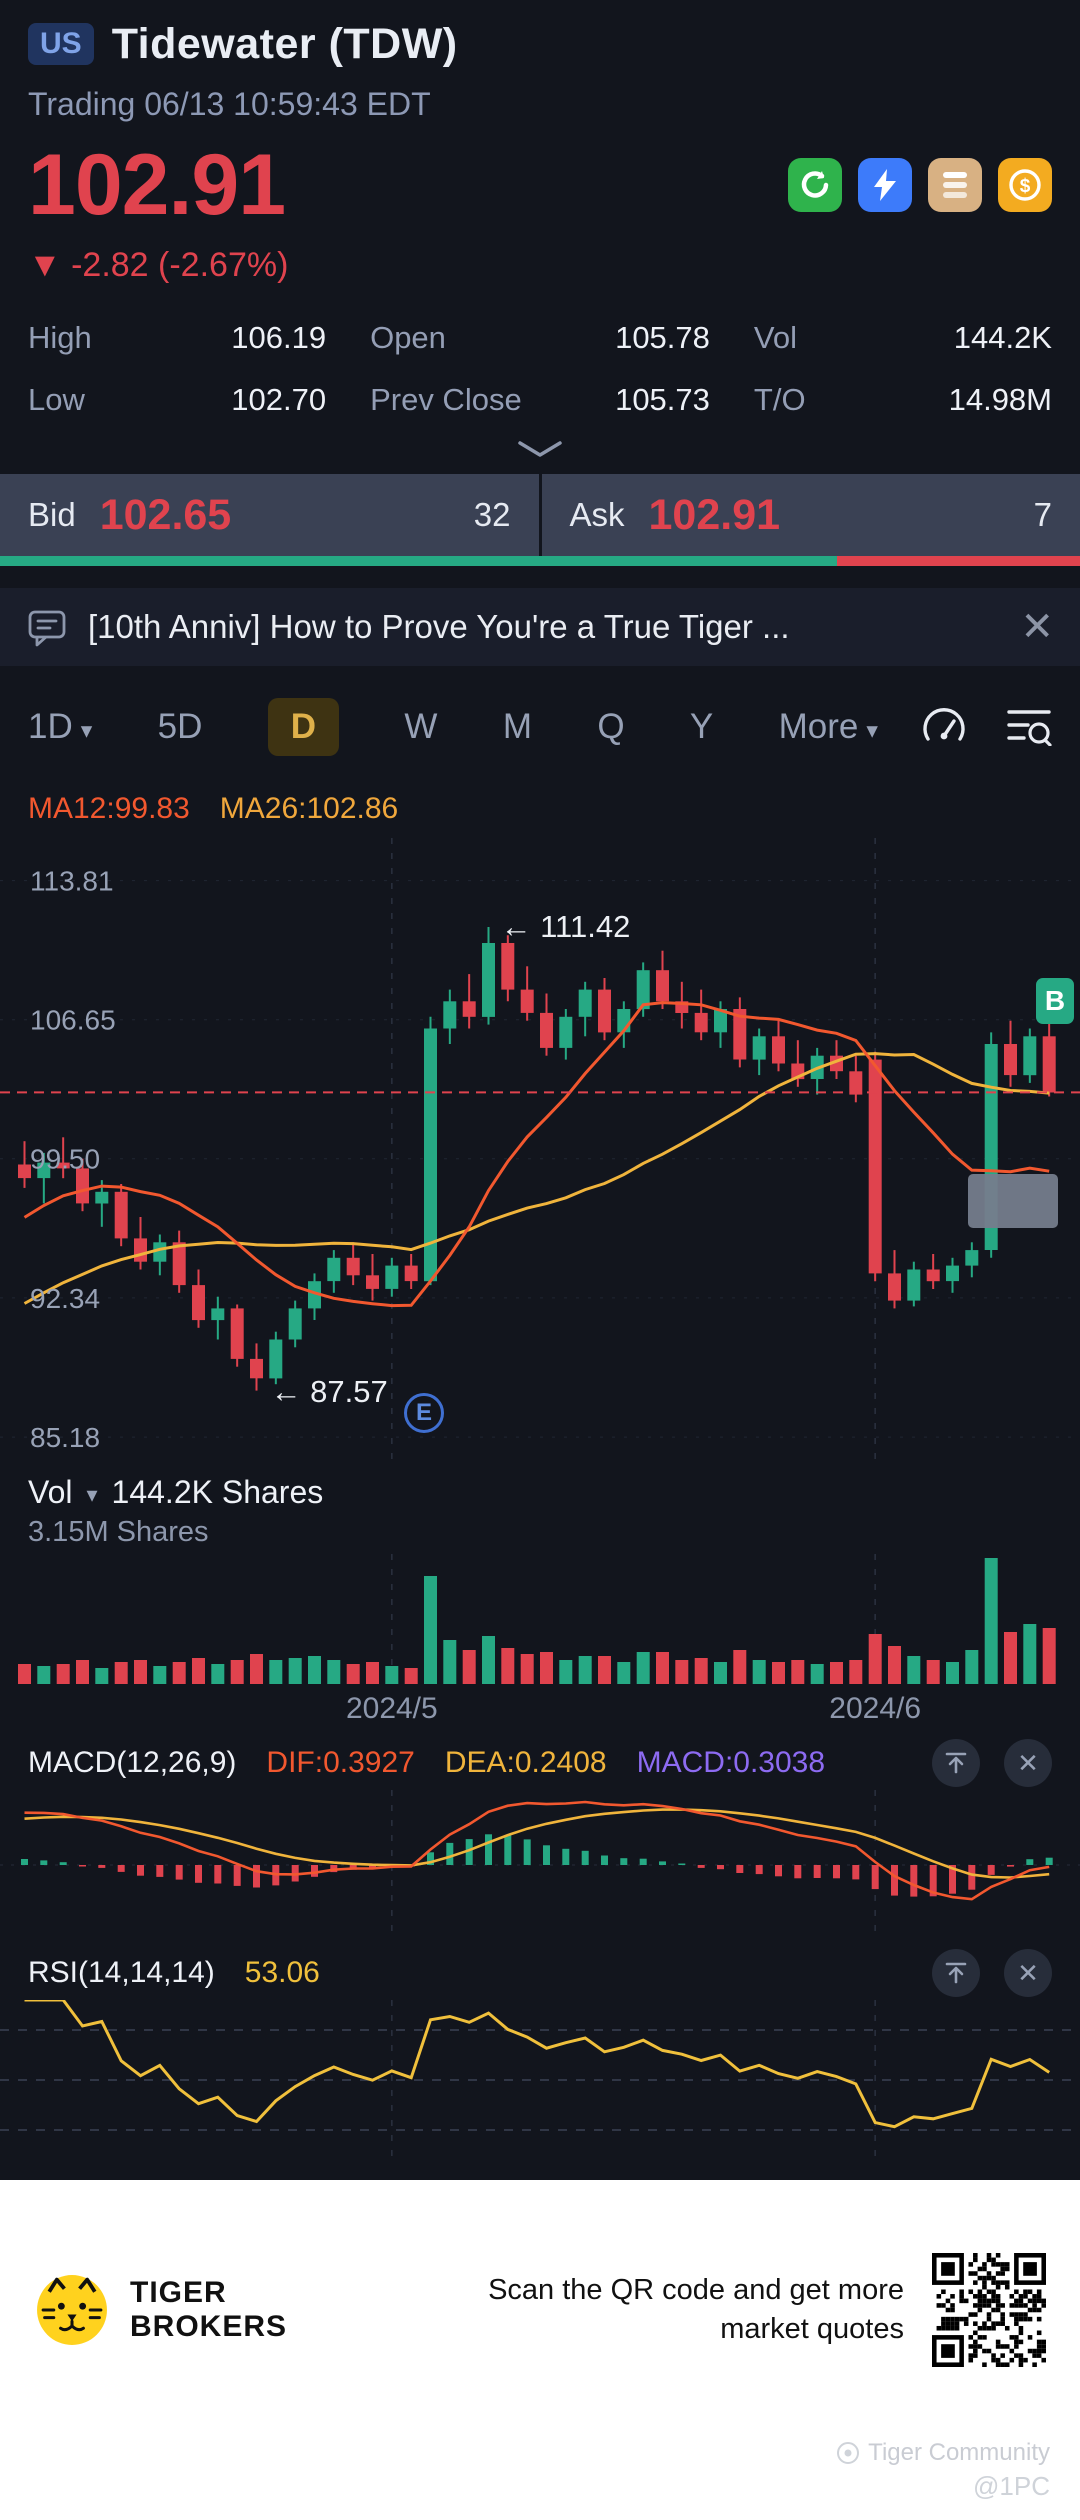 This screenshot has height=2520, width=1080. What do you see at coordinates (229, 104) in the screenshot?
I see `trading-status: Trading 06/13 10:59:43 EDT` at bounding box center [229, 104].